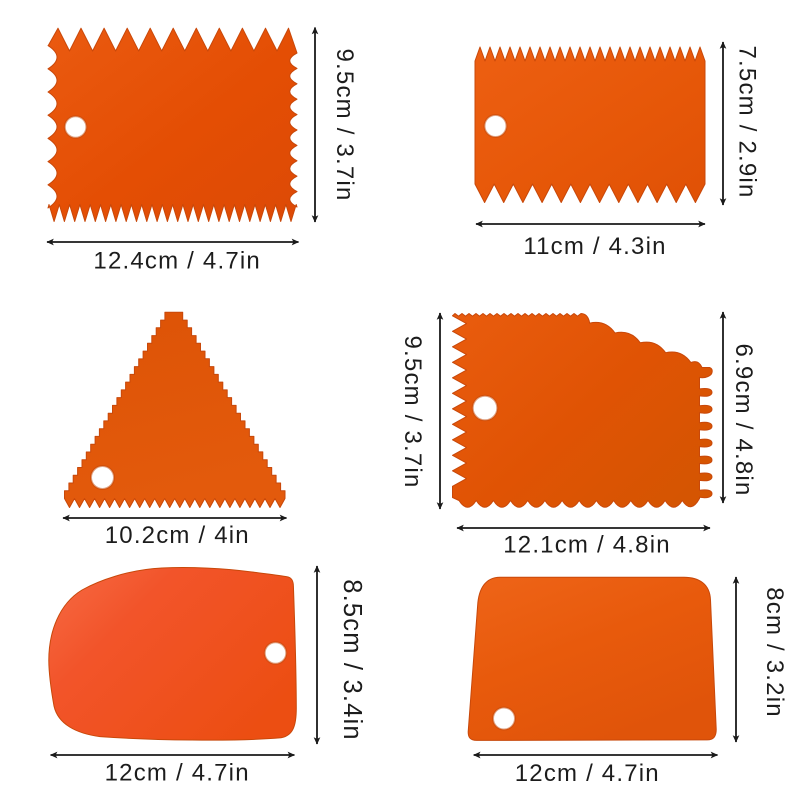 This screenshot has width=800, height=800. Describe the element at coordinates (743, 419) in the screenshot. I see `svg-text: 6.9cm / 4.8in` at that location.